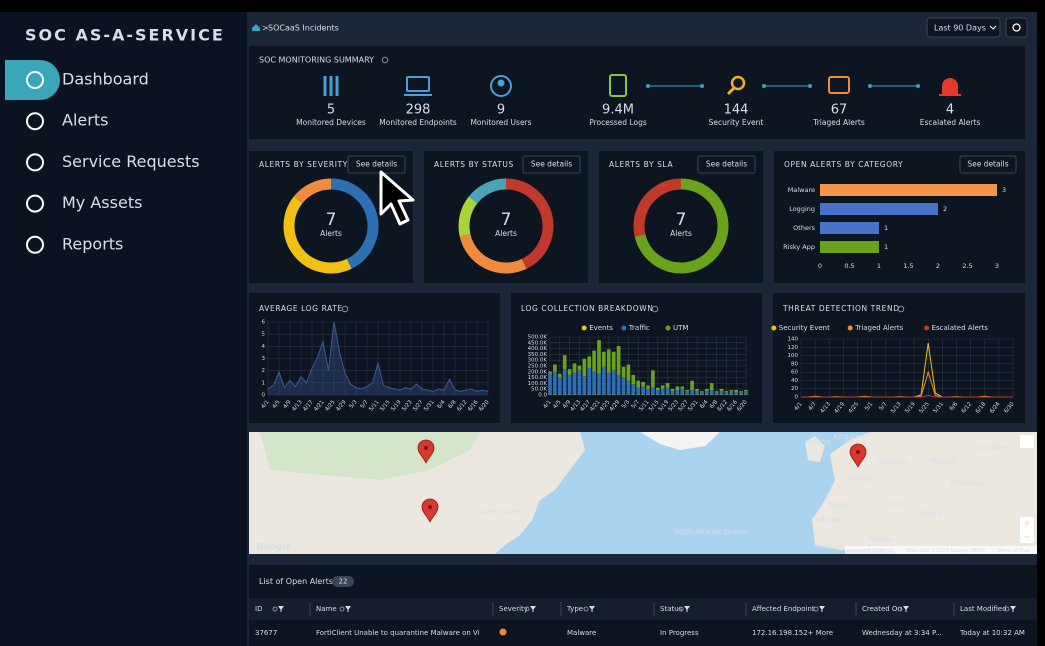 This screenshot has width=1045, height=646. Describe the element at coordinates (378, 358) in the screenshot. I see `line-area` at that location.